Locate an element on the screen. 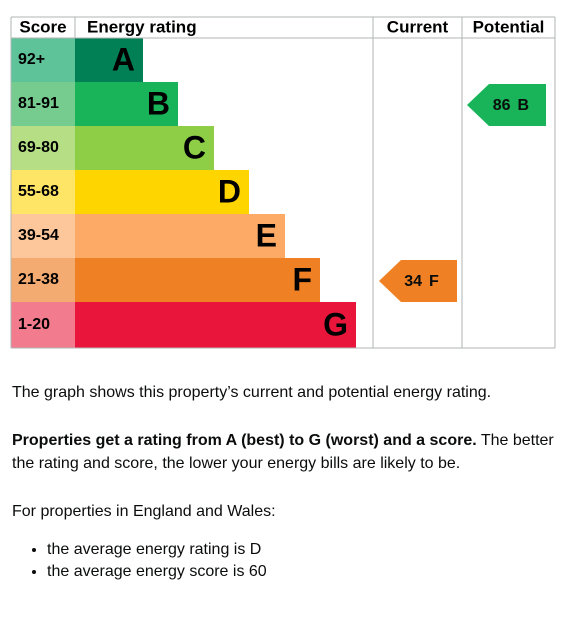  header: Score is located at coordinates (42, 26).